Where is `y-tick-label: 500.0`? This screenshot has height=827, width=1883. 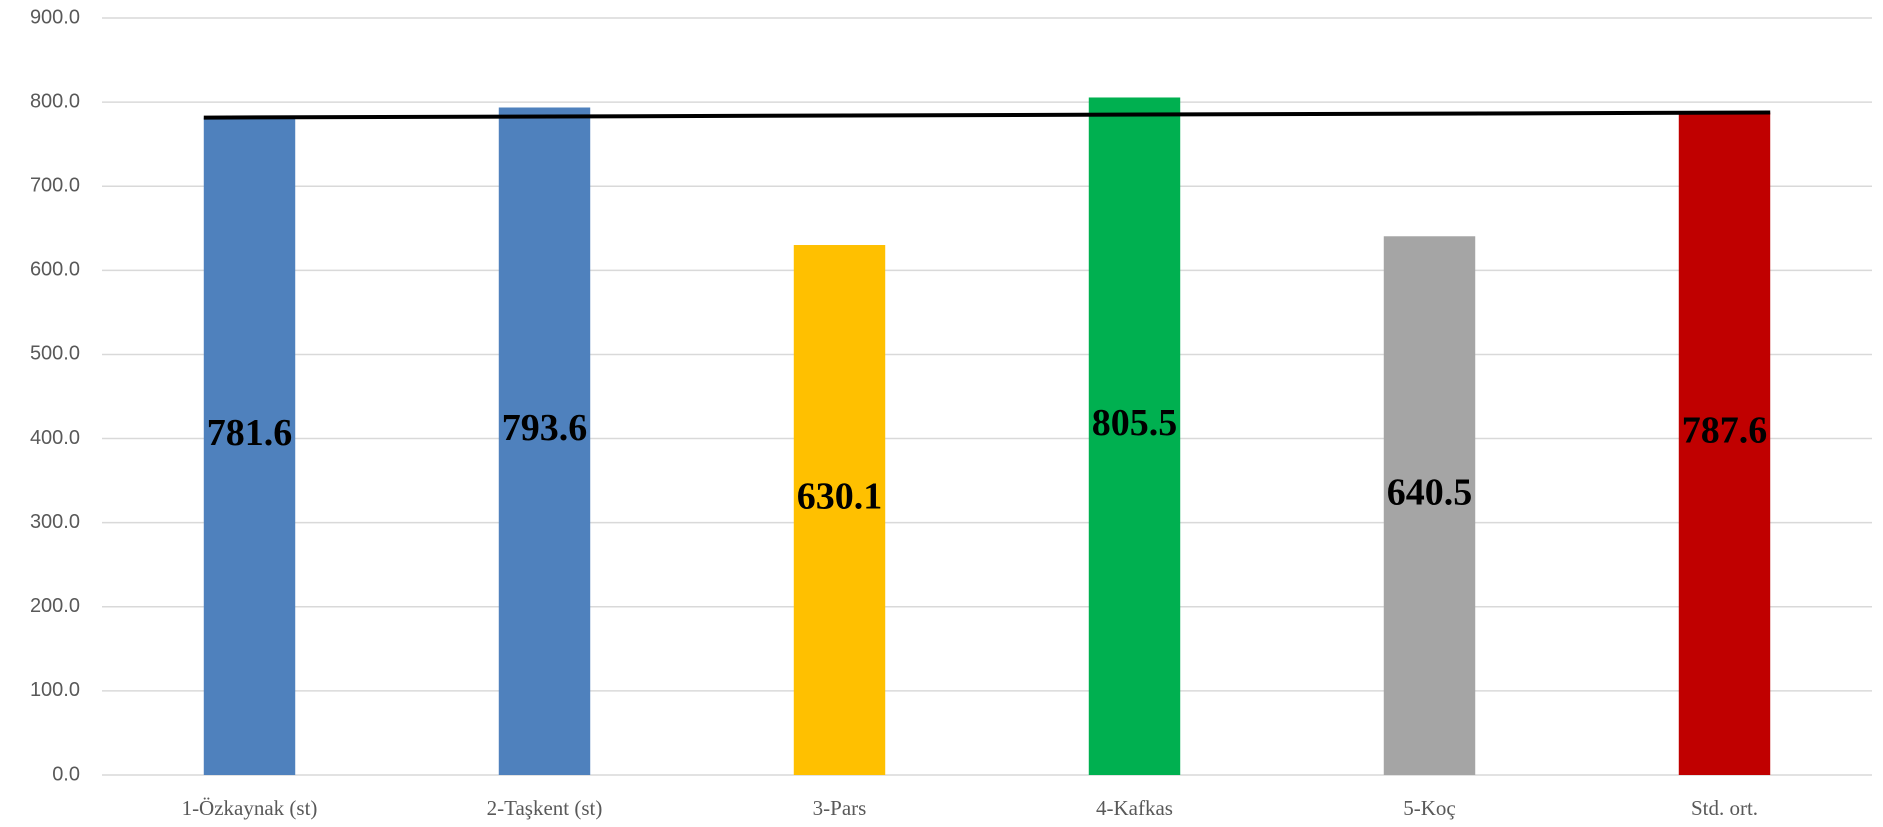 y-tick-label: 500.0 is located at coordinates (55, 354).